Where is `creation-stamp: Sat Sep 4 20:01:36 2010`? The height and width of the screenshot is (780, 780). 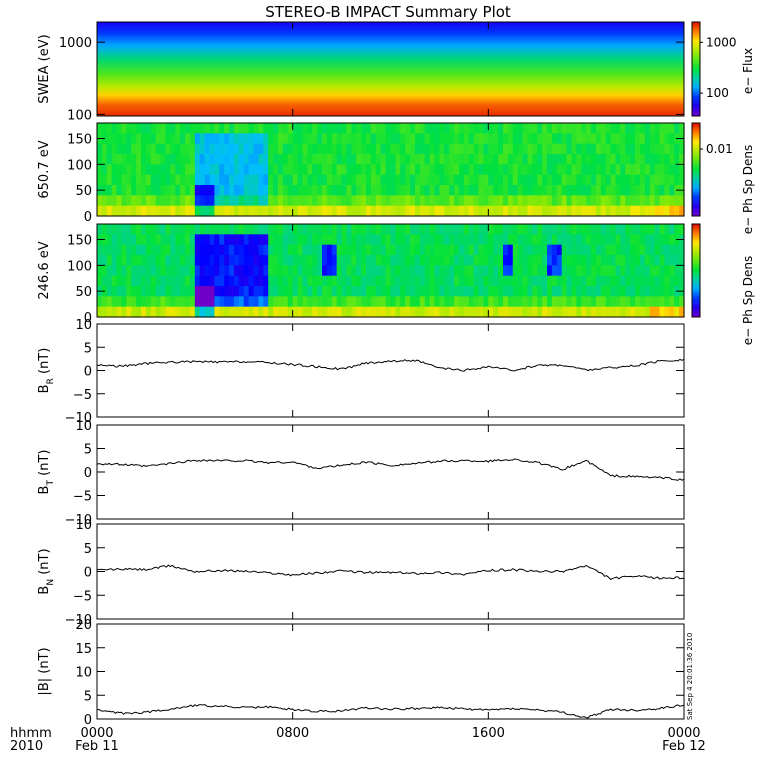 creation-stamp: Sat Sep 4 20:01:36 2010 is located at coordinates (690, 676).